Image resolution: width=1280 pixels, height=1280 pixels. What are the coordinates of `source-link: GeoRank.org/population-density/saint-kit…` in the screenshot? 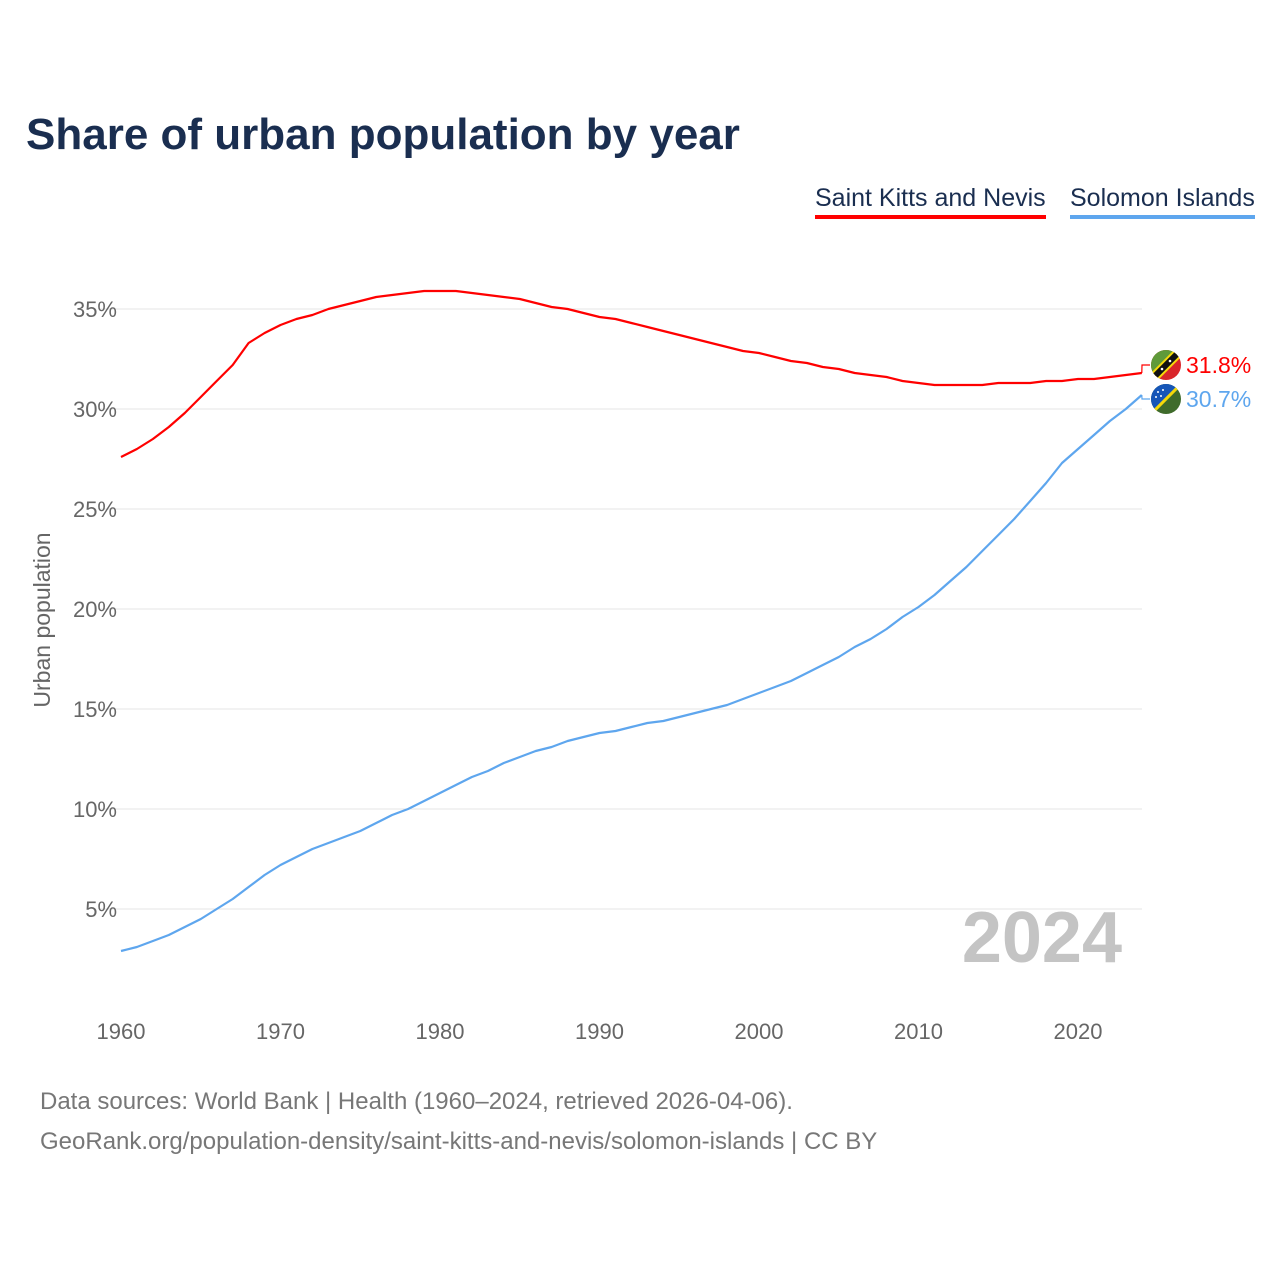 It's located at (459, 1141).